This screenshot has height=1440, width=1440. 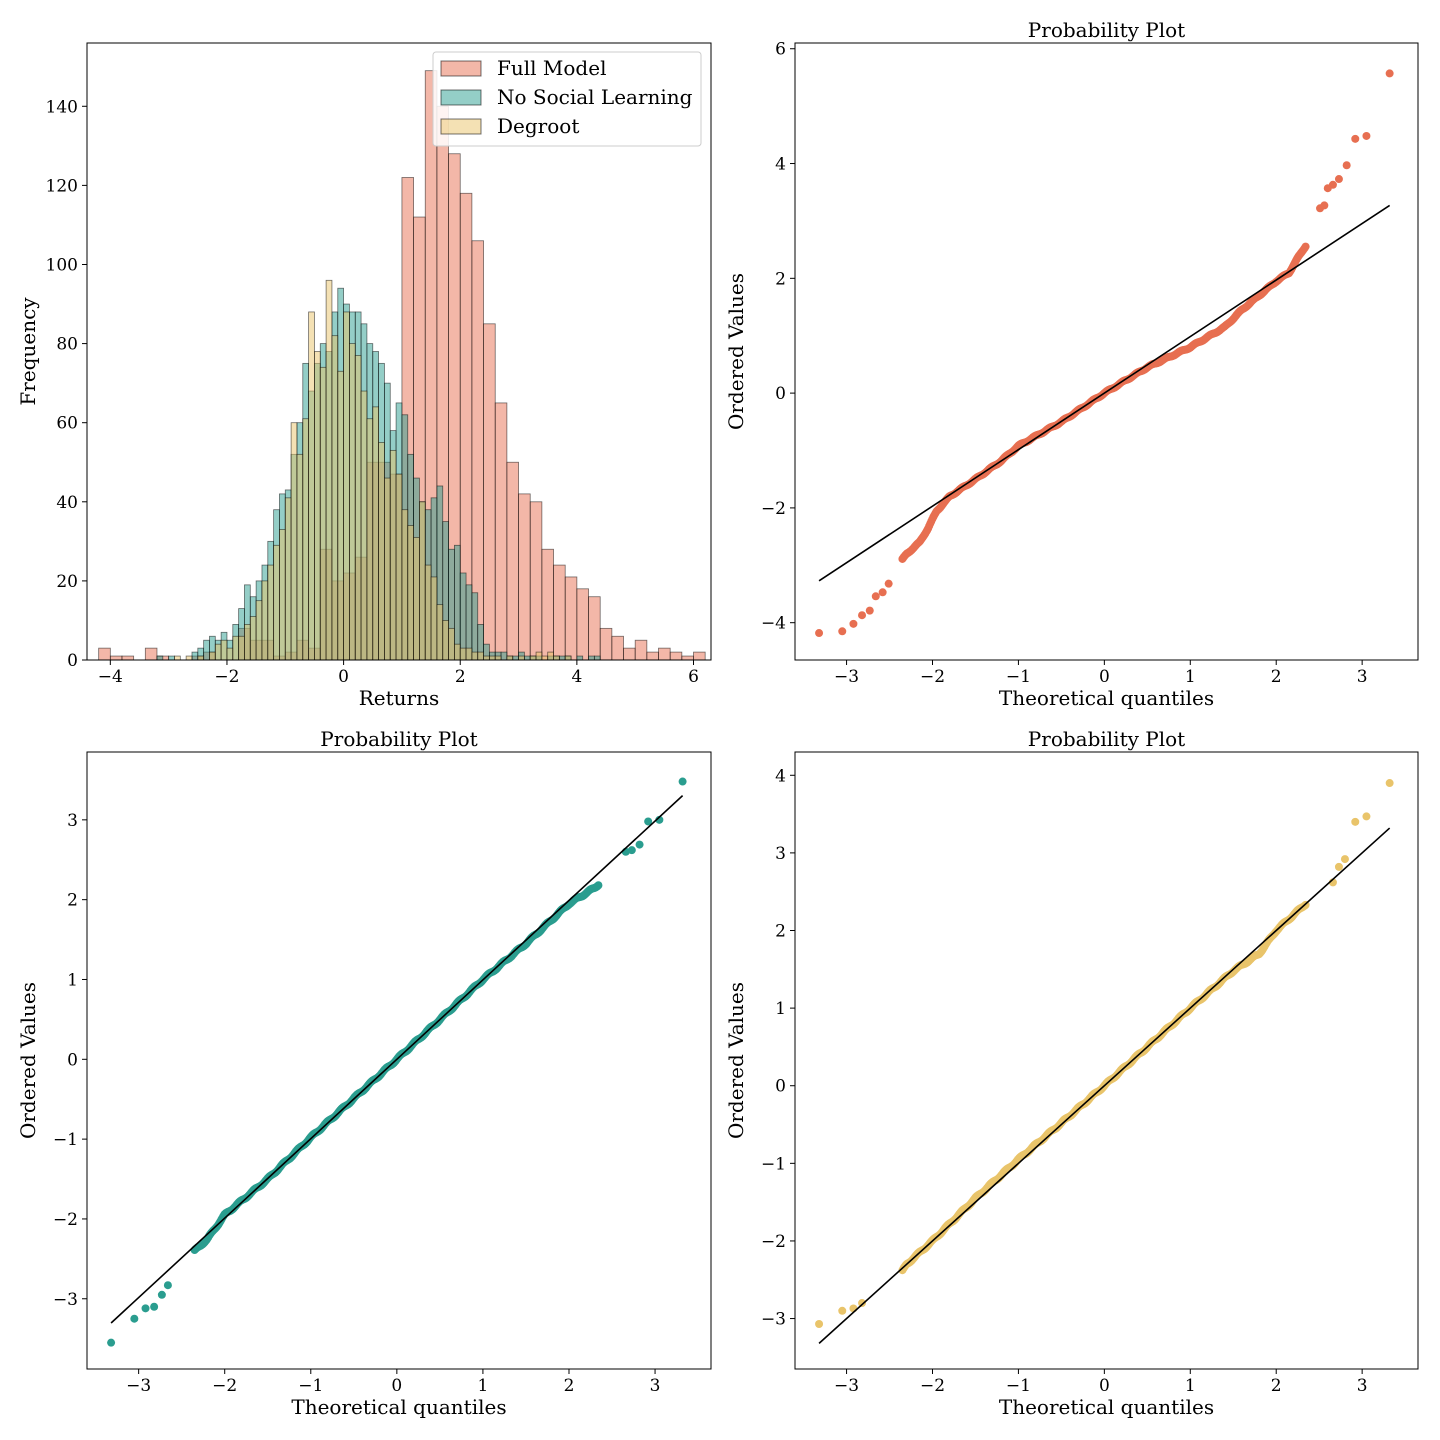 I want to click on y-tick-label: −3, so click(x=65, y=1300).